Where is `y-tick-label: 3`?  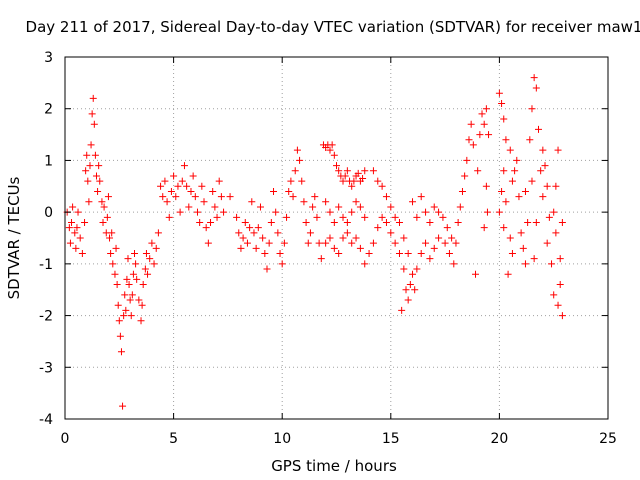
y-tick-label: 3 is located at coordinates (48, 58).